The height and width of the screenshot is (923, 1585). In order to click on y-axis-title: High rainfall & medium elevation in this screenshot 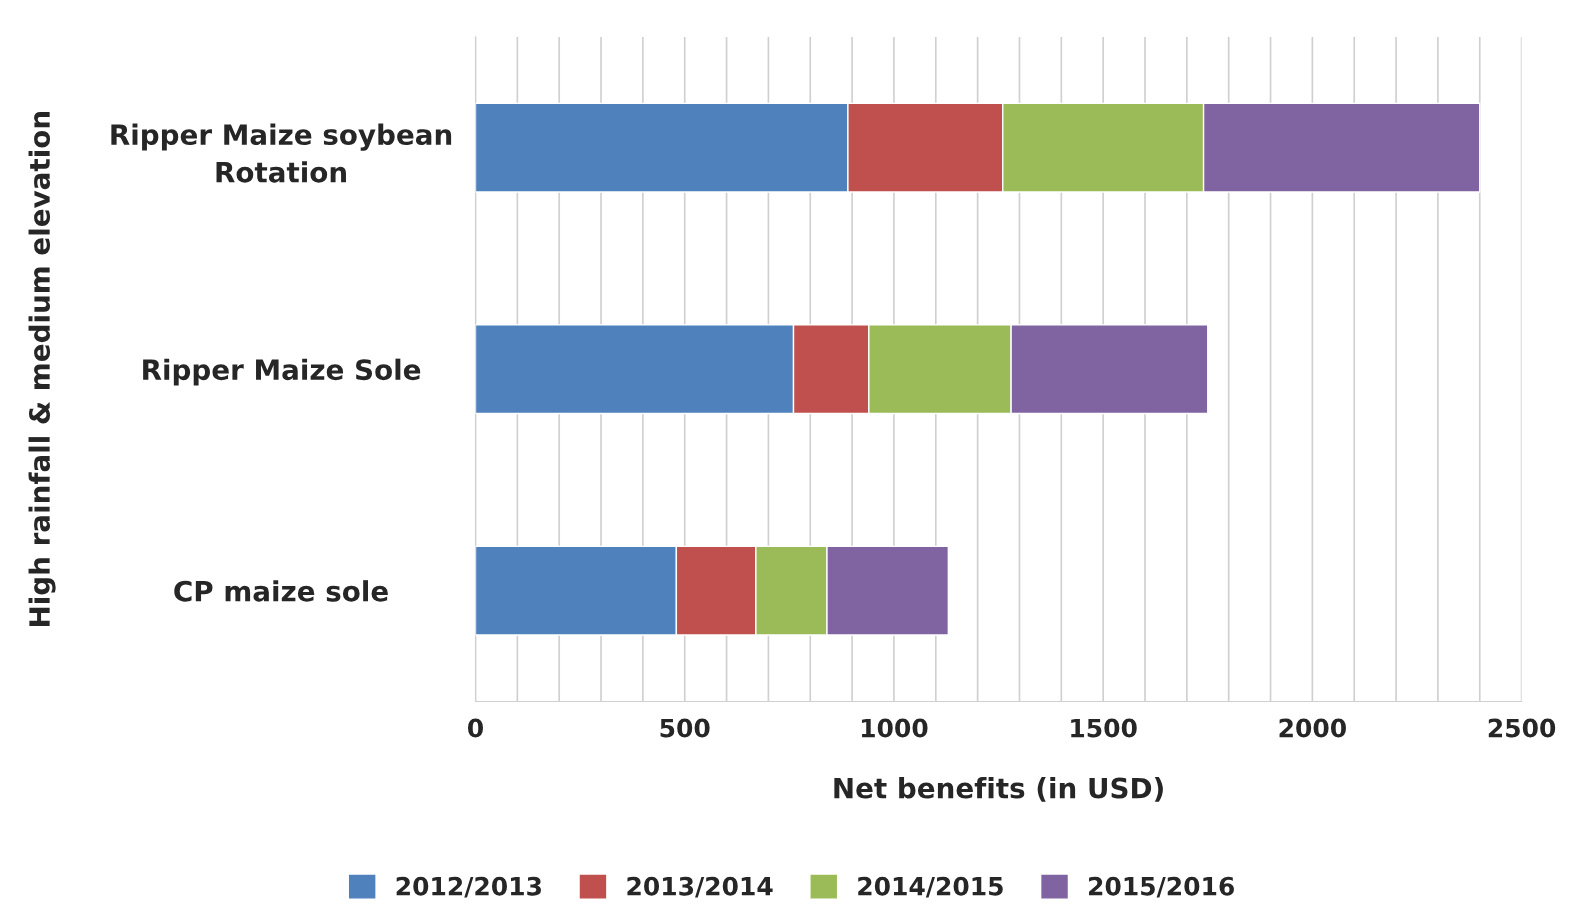, I will do `click(42, 369)`.